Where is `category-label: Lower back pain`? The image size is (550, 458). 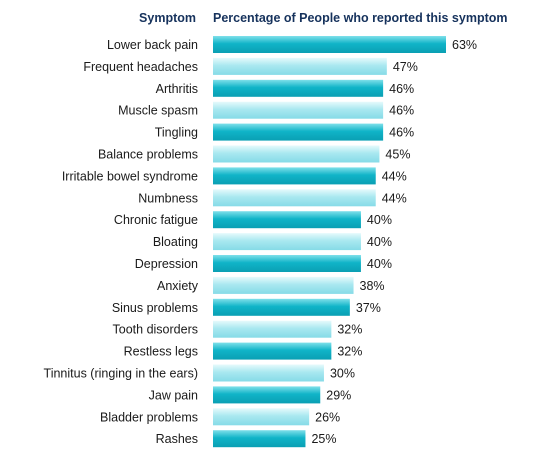
category-label: Lower back pain is located at coordinates (152, 45).